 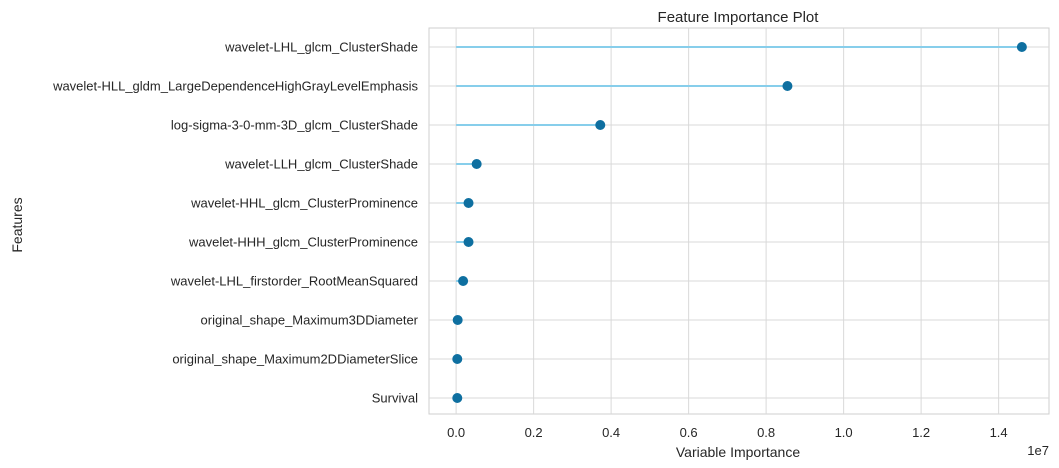 What do you see at coordinates (921, 432) in the screenshot?
I see `x-tick-label: 1.2` at bounding box center [921, 432].